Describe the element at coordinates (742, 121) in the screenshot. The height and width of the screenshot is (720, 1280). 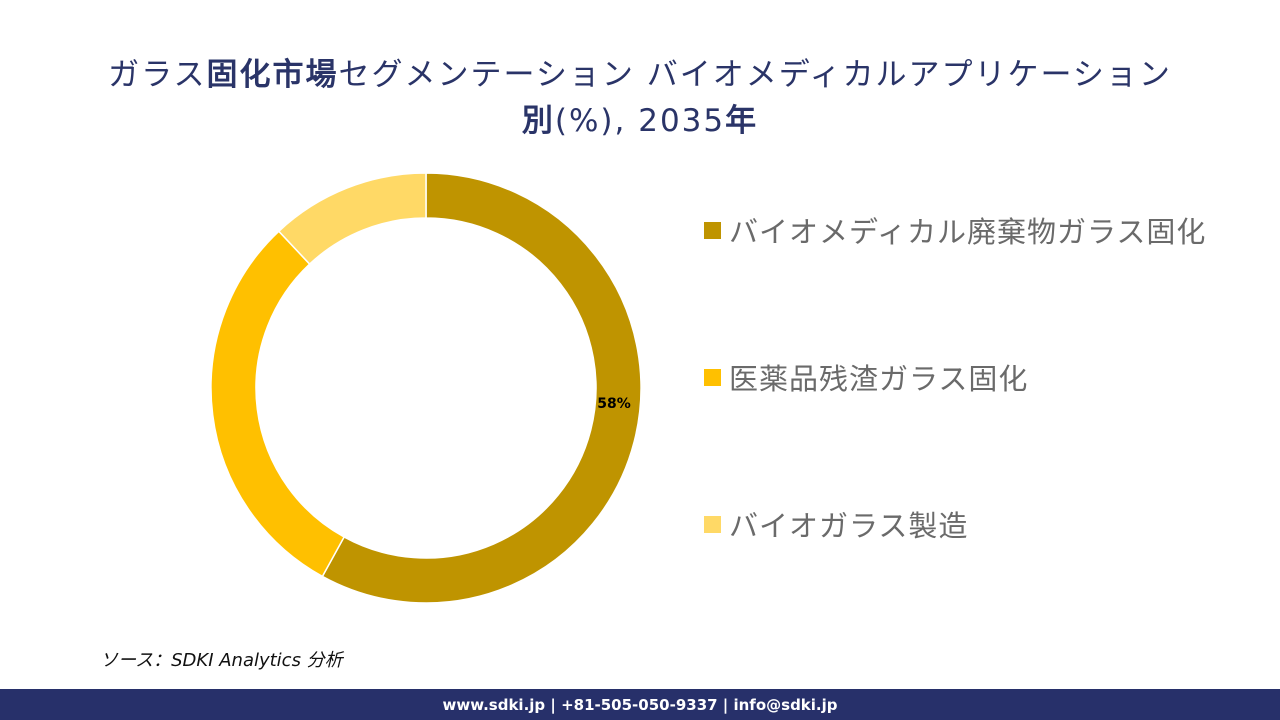
I see `title-part-6: 年` at that location.